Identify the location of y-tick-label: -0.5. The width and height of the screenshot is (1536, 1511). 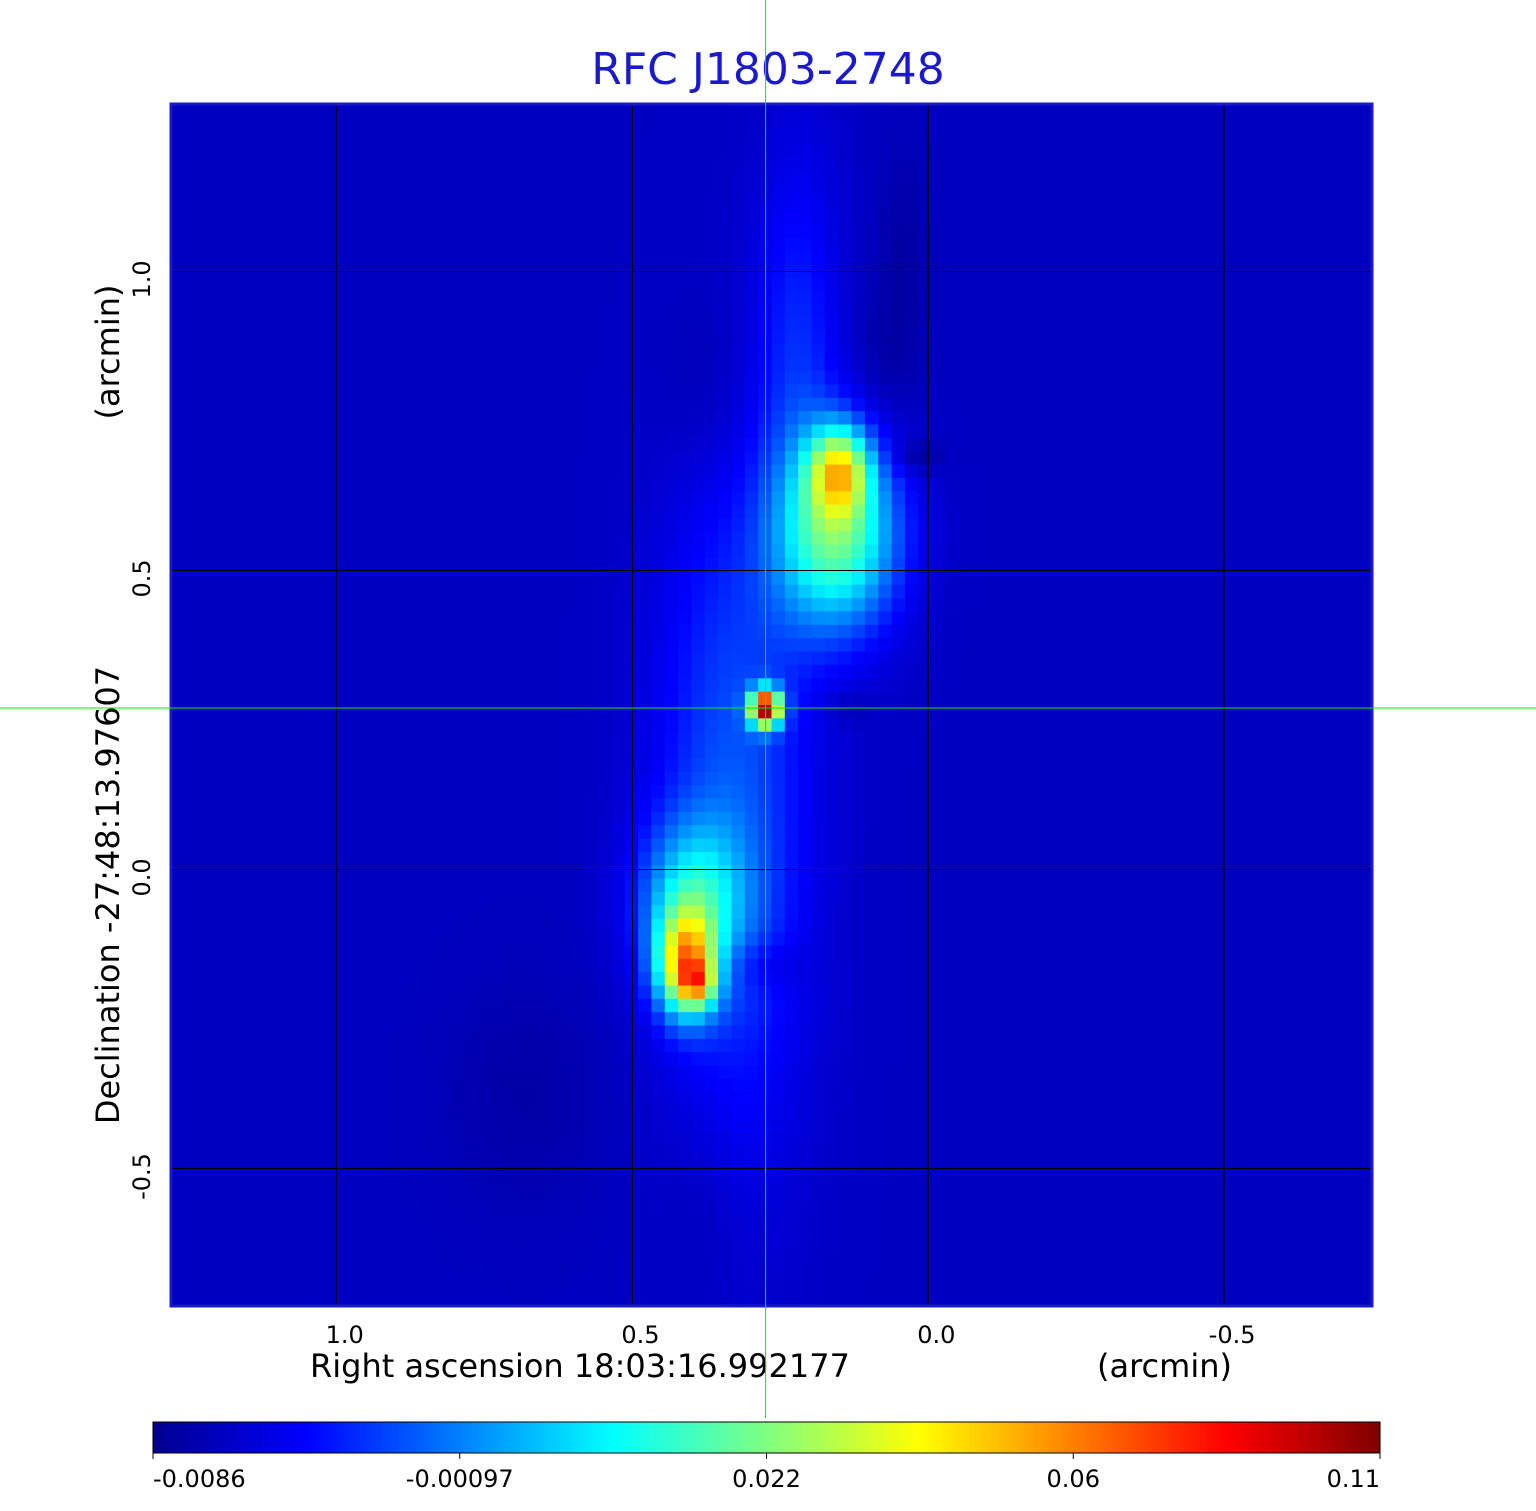
(142, 1176).